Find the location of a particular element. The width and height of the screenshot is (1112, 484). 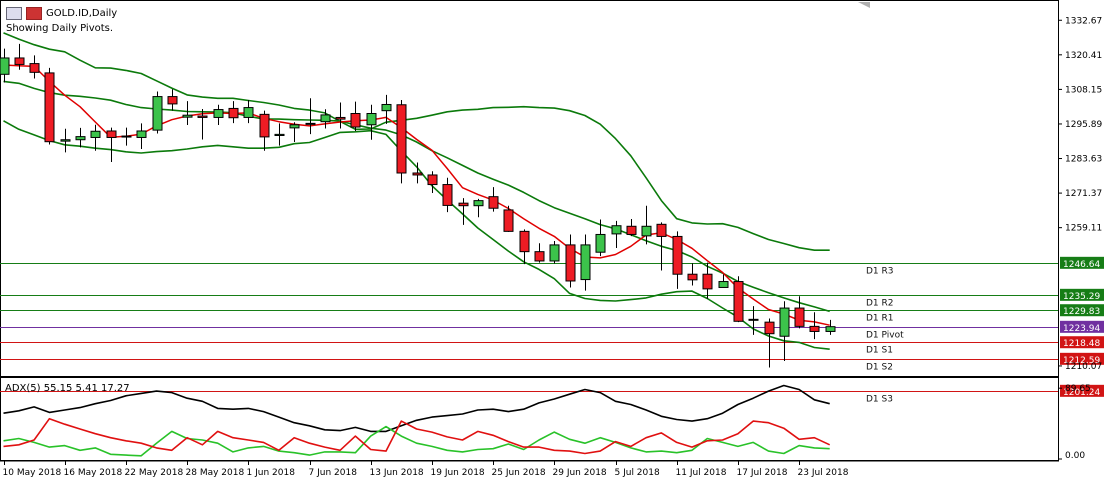

date-tick-label: 1 Jun 2018 is located at coordinates (271, 473).